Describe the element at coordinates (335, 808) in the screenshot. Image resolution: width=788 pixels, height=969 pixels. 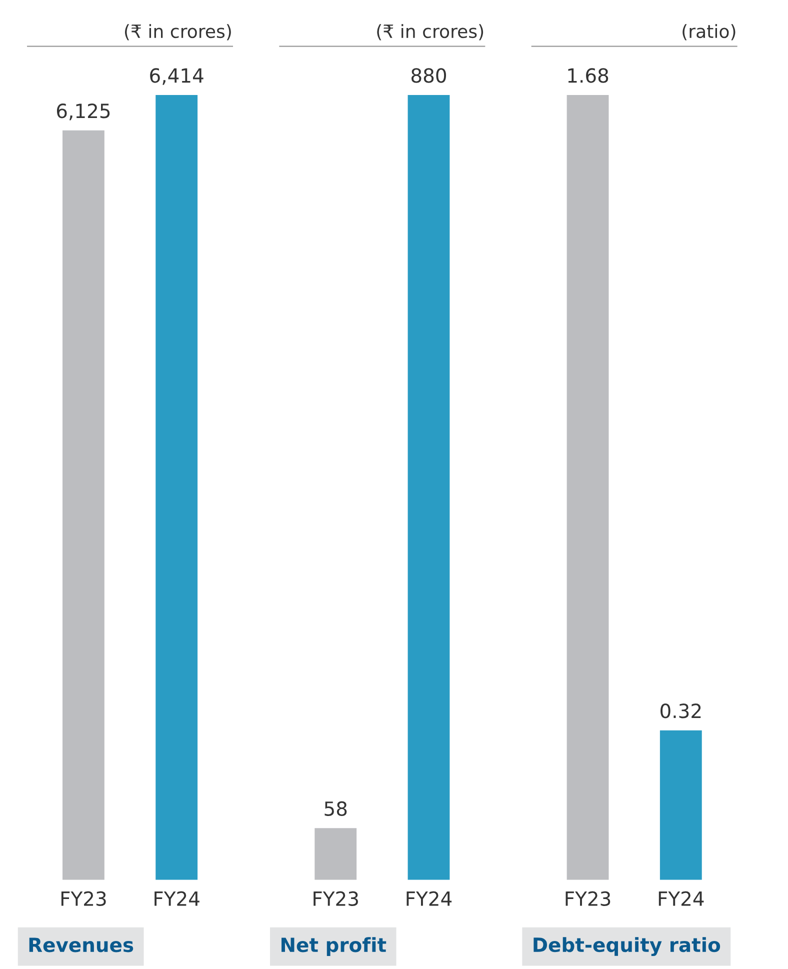
I see `data-label: 58` at that location.